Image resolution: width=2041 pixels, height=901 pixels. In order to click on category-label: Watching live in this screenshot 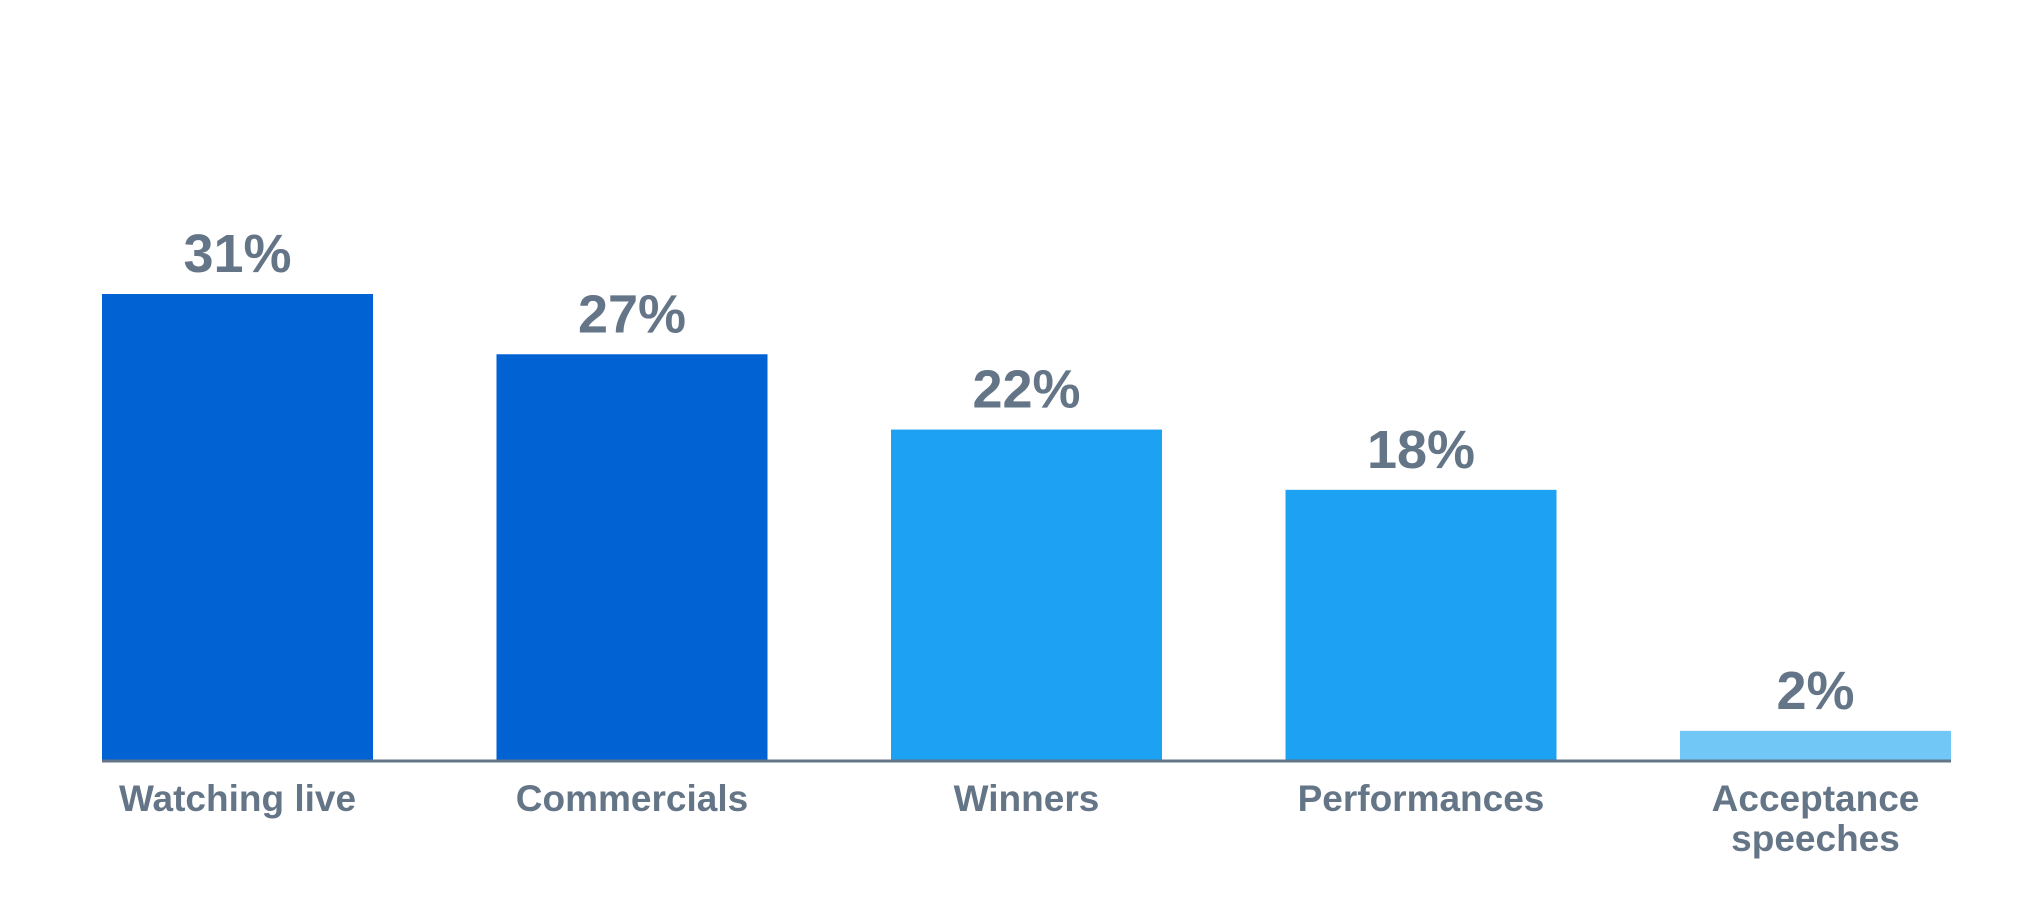, I will do `click(237, 798)`.